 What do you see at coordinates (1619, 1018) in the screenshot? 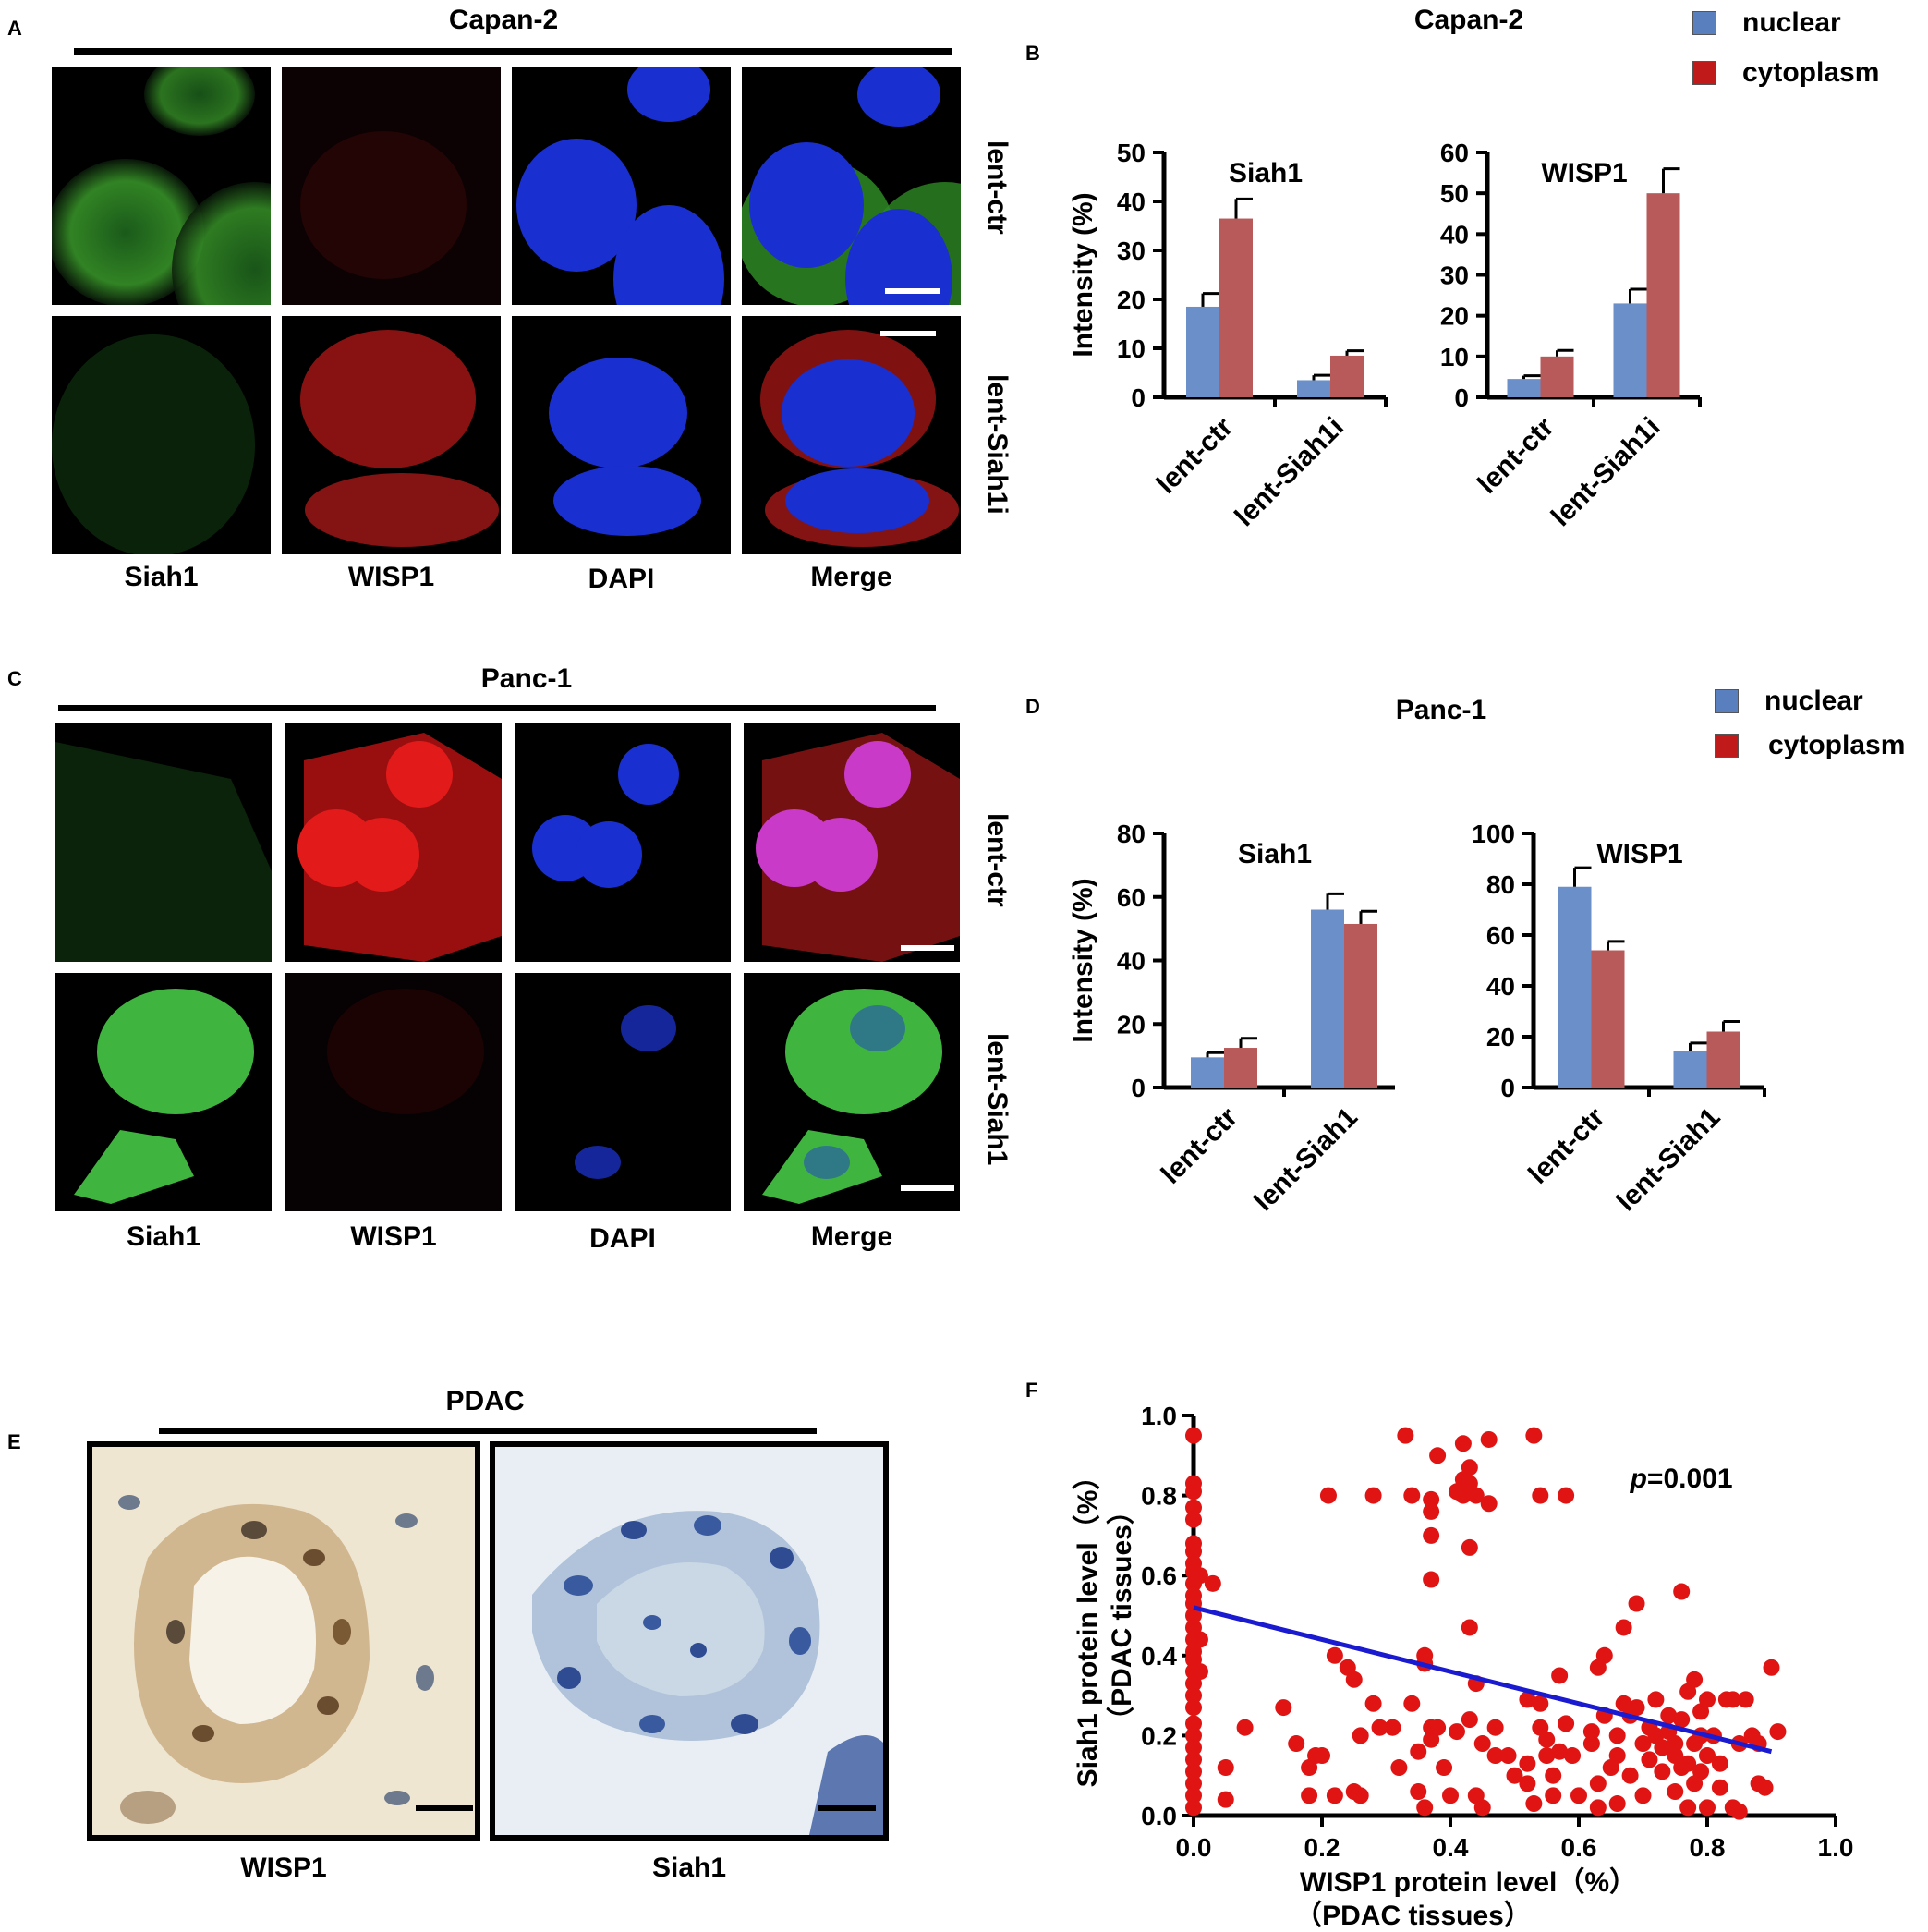
I see `chart-d-wisp1: 0 20 40 60 80 100 WISP1 lent-ctr lent-Siah1` at bounding box center [1619, 1018].